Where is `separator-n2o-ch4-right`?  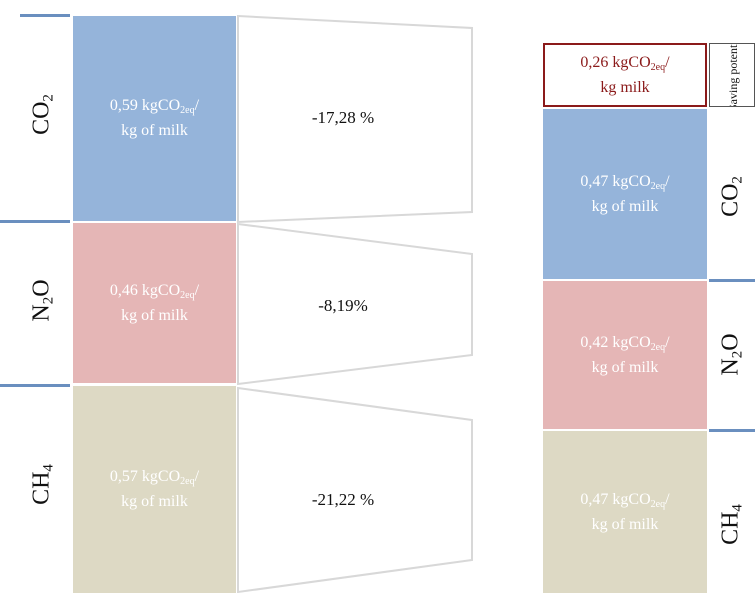
separator-n2o-ch4-right is located at coordinates (732, 430).